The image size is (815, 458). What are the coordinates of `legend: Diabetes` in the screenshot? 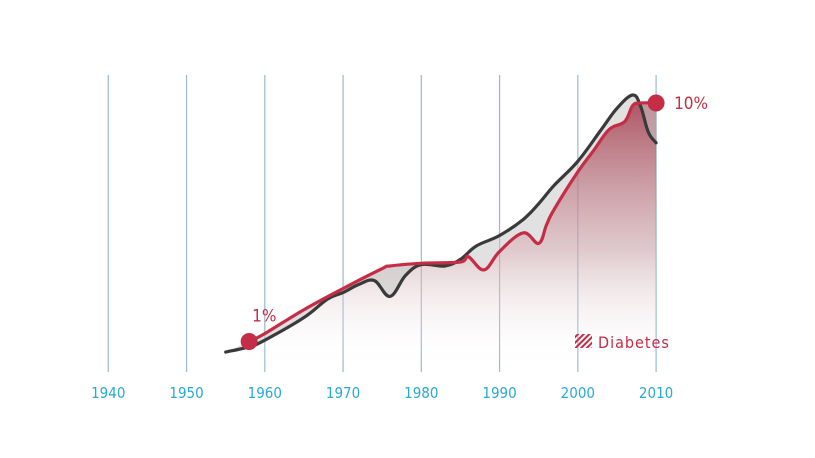 It's located at (622, 342).